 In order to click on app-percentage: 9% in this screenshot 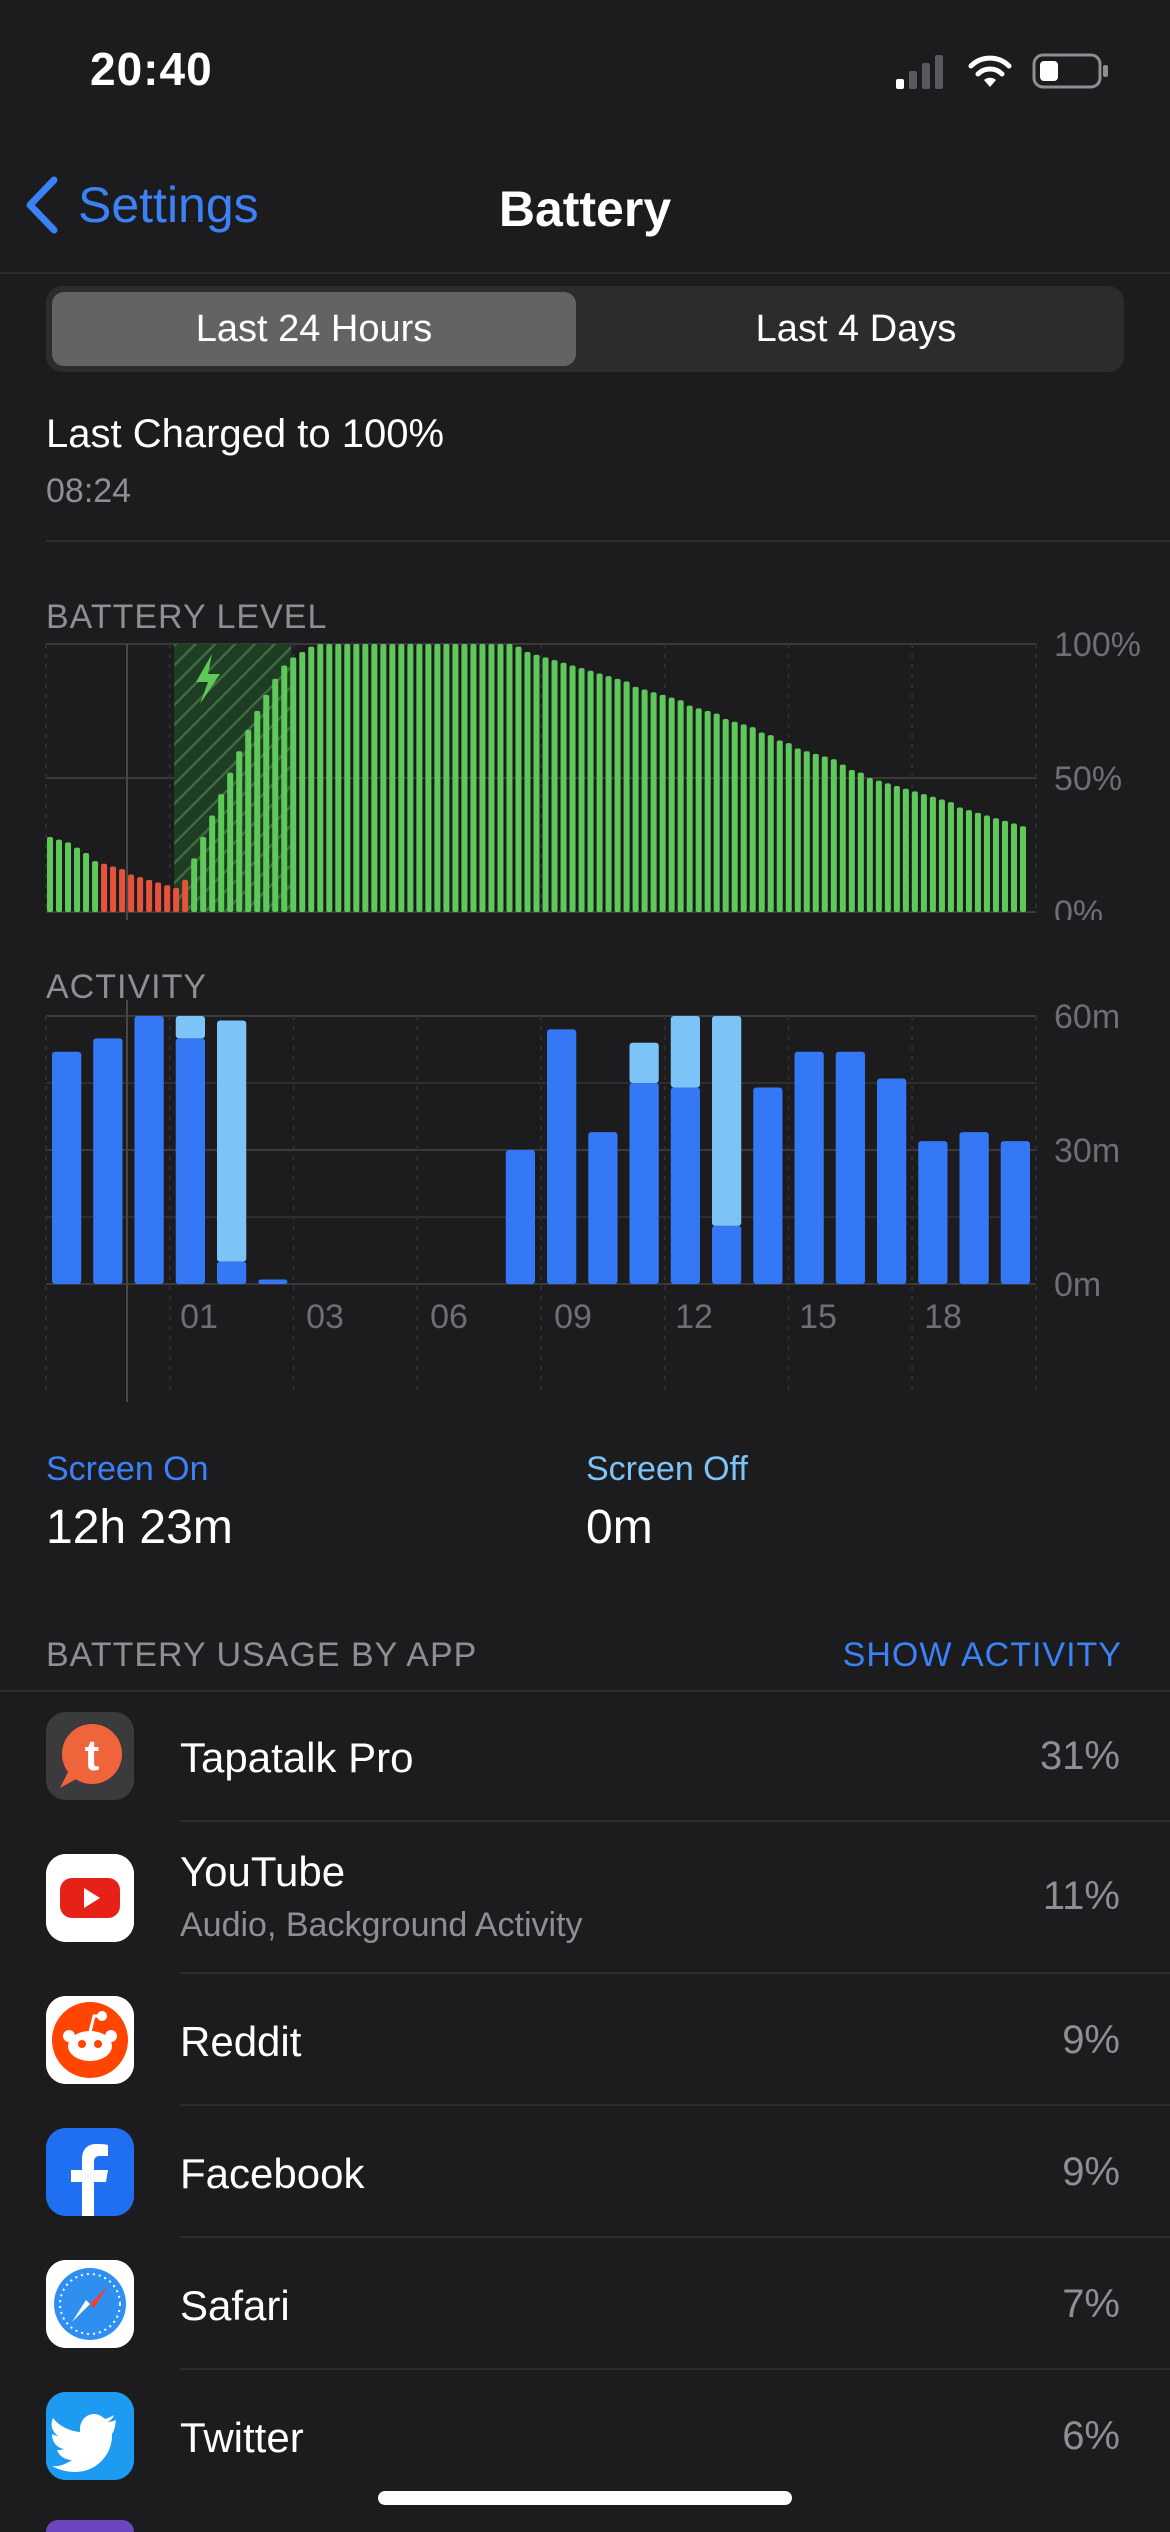, I will do `click(1091, 2040)`.